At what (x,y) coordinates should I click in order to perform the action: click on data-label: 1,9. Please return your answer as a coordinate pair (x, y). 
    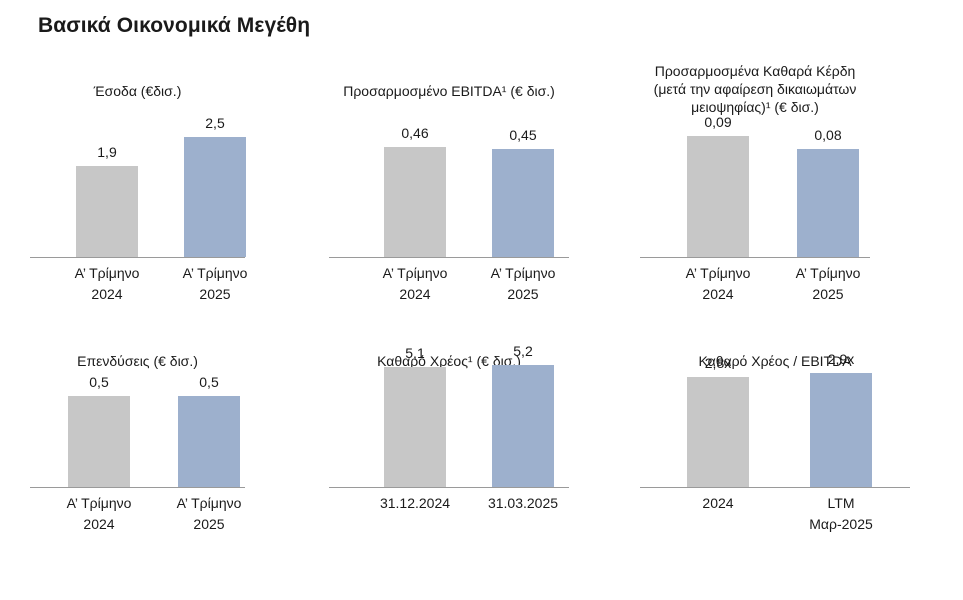
    Looking at the image, I should click on (107, 152).